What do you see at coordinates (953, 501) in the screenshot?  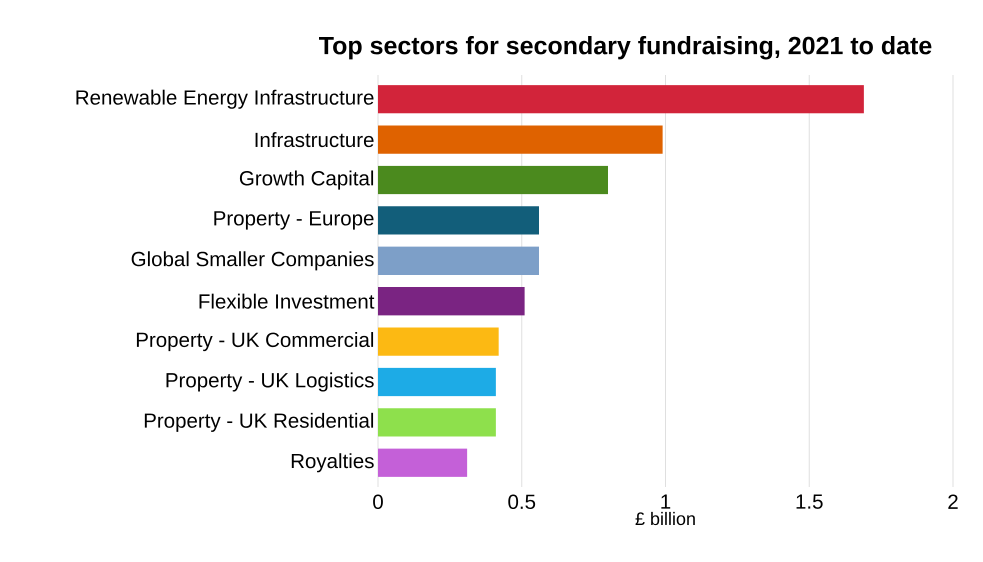 I see `x-tick-label: 2` at bounding box center [953, 501].